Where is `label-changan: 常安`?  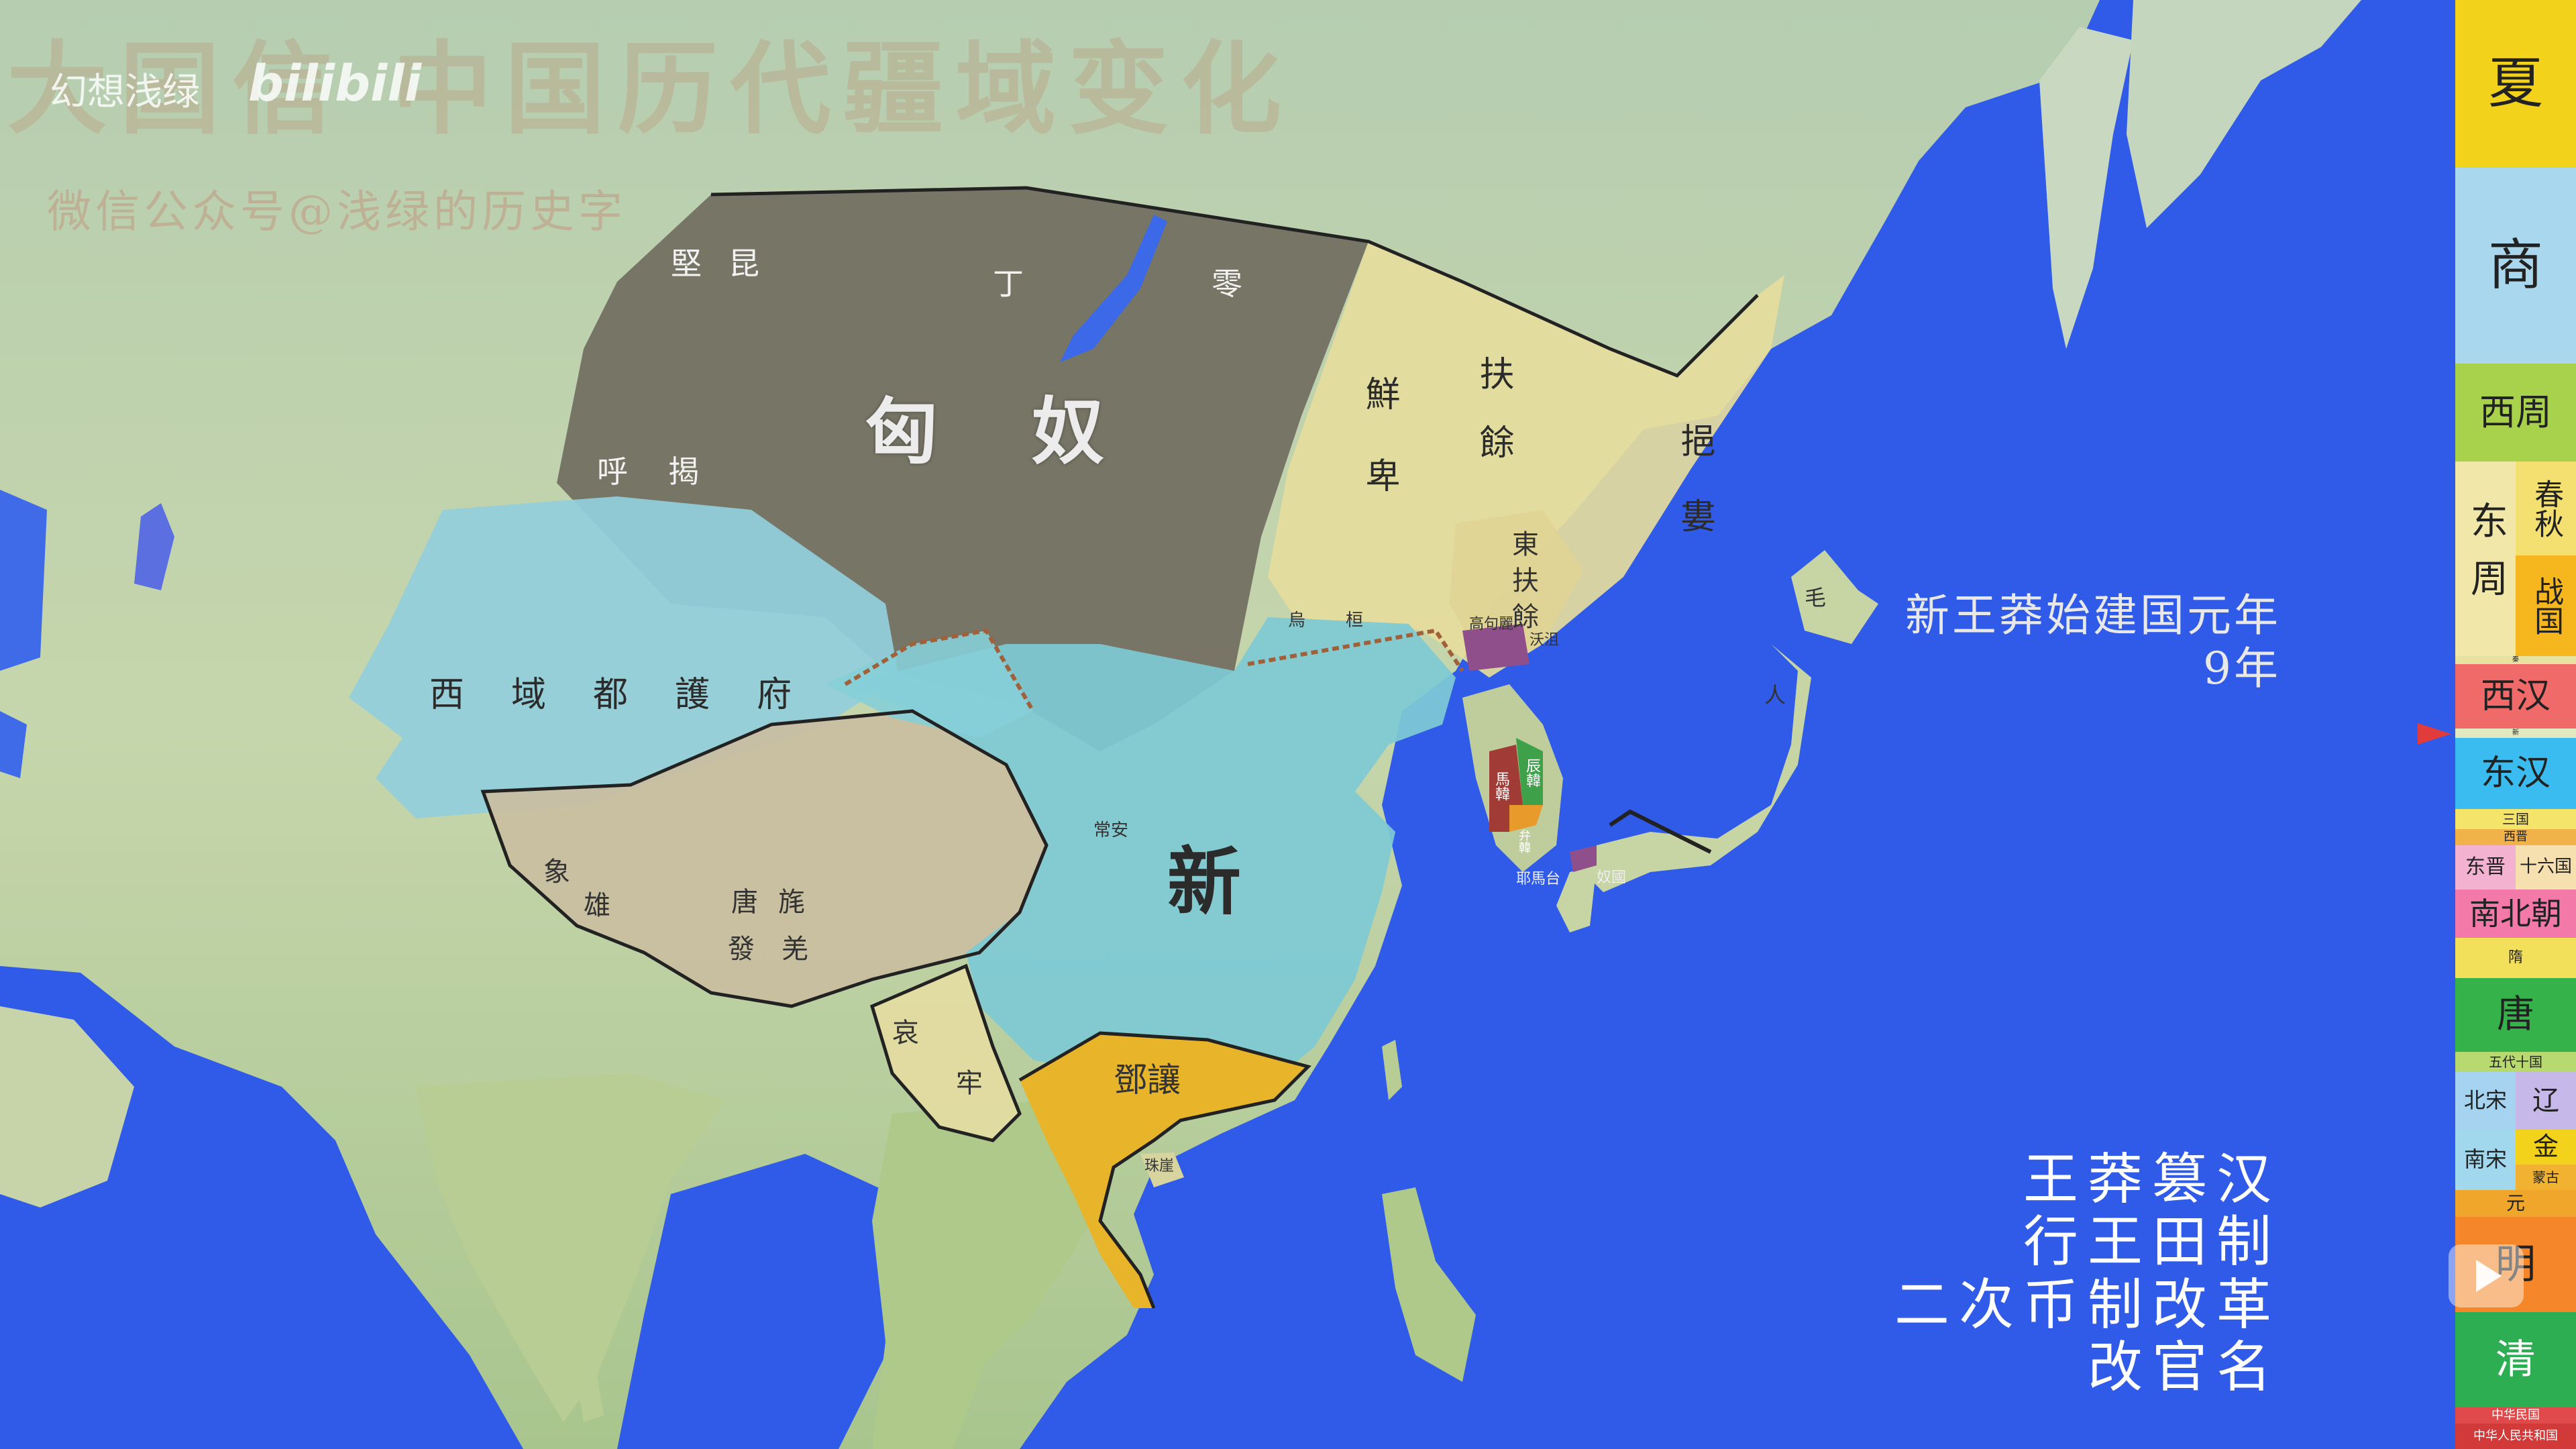
label-changan: 常安 is located at coordinates (1111, 830).